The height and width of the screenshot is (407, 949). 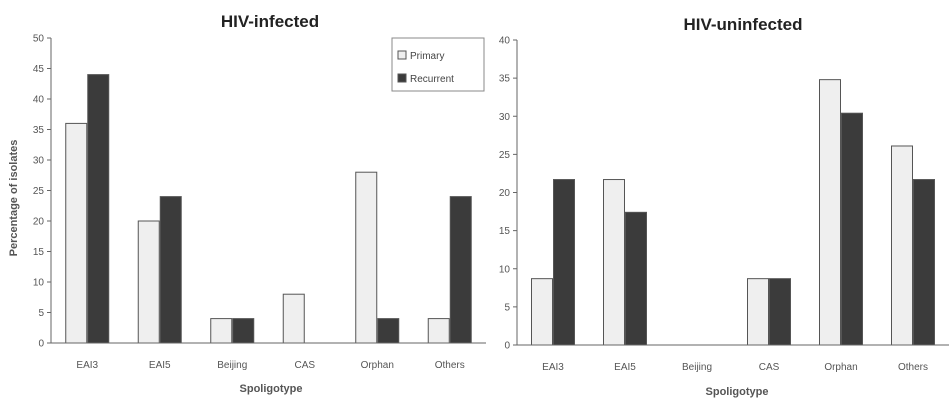 What do you see at coordinates (39, 69) in the screenshot?
I see `y-tick-label: 45` at bounding box center [39, 69].